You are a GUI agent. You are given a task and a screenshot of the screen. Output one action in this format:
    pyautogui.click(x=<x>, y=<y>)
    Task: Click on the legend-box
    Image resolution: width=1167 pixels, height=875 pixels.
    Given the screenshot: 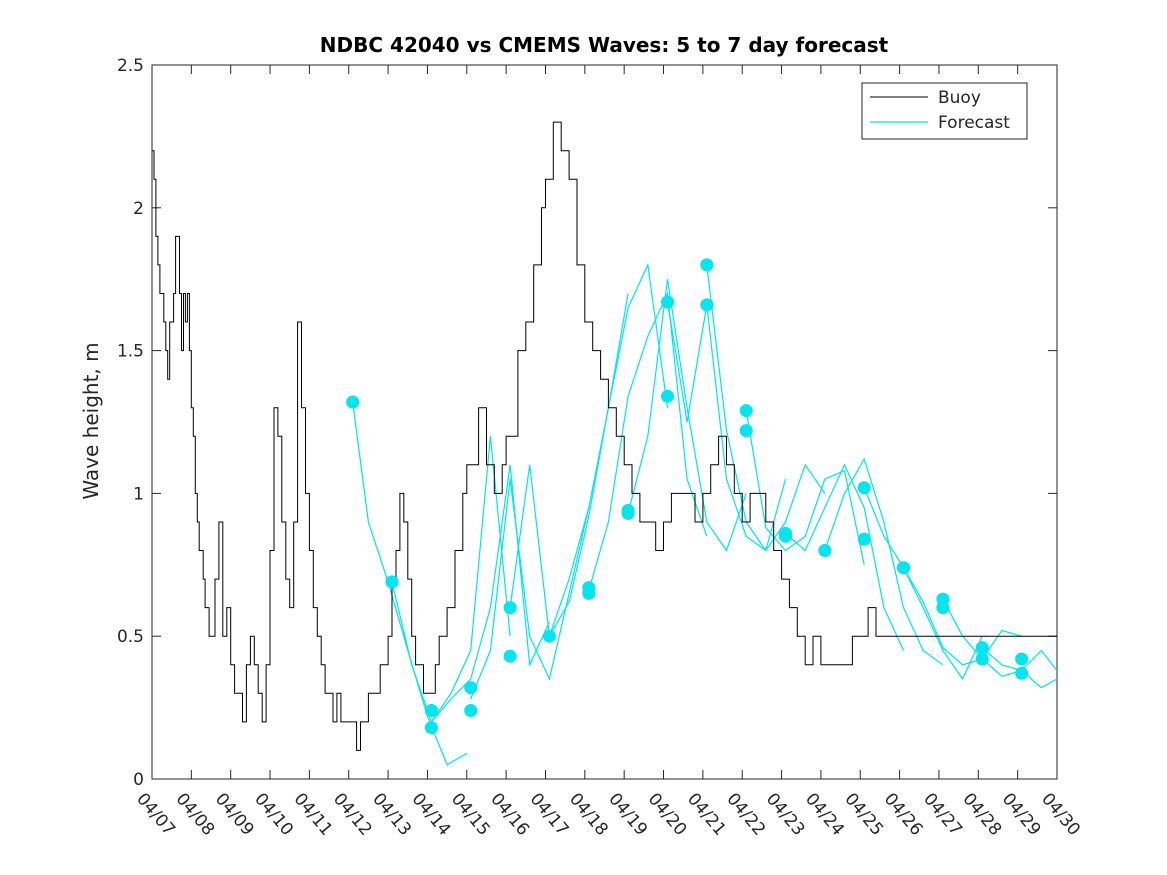 What is the action you would take?
    pyautogui.click(x=944, y=111)
    